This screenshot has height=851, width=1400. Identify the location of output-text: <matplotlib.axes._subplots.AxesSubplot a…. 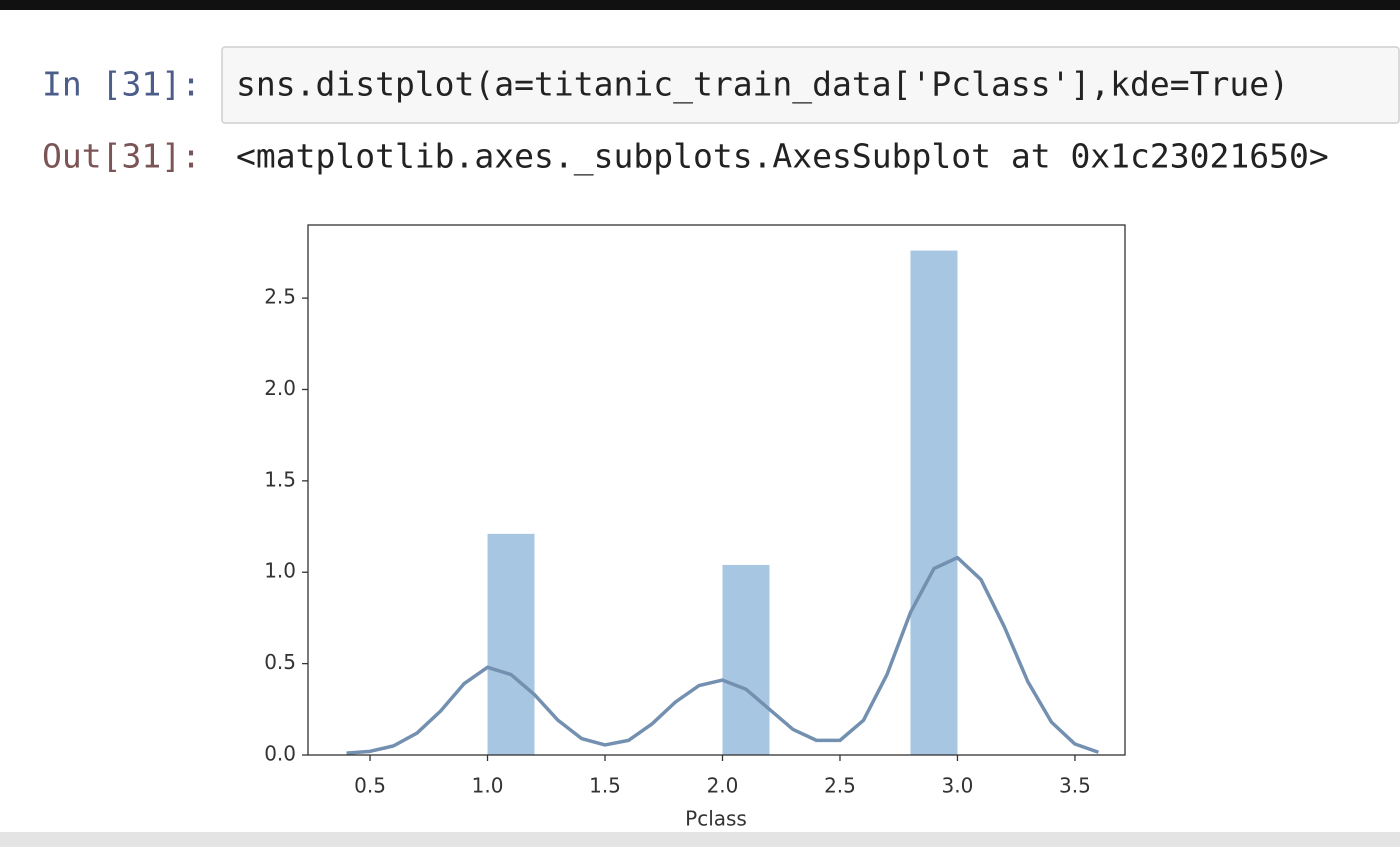
(782, 157).